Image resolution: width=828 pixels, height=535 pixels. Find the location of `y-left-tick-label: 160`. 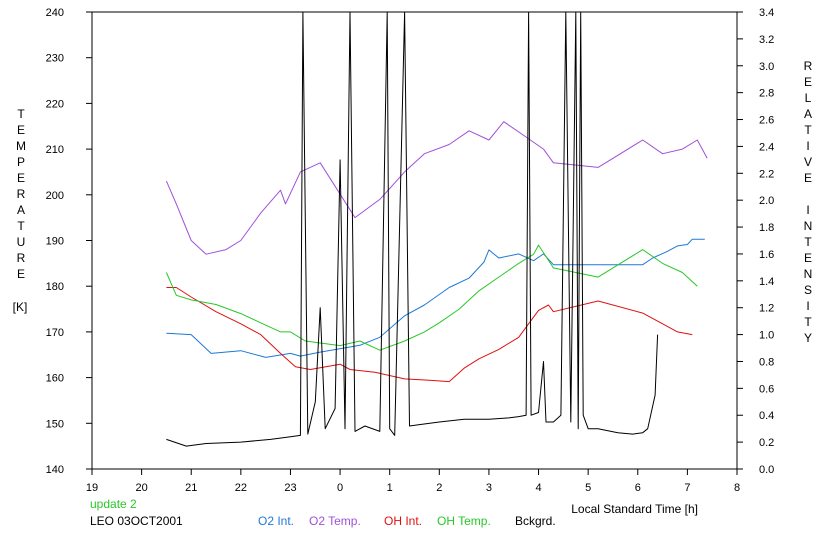

y-left-tick-label: 160 is located at coordinates (55, 379).